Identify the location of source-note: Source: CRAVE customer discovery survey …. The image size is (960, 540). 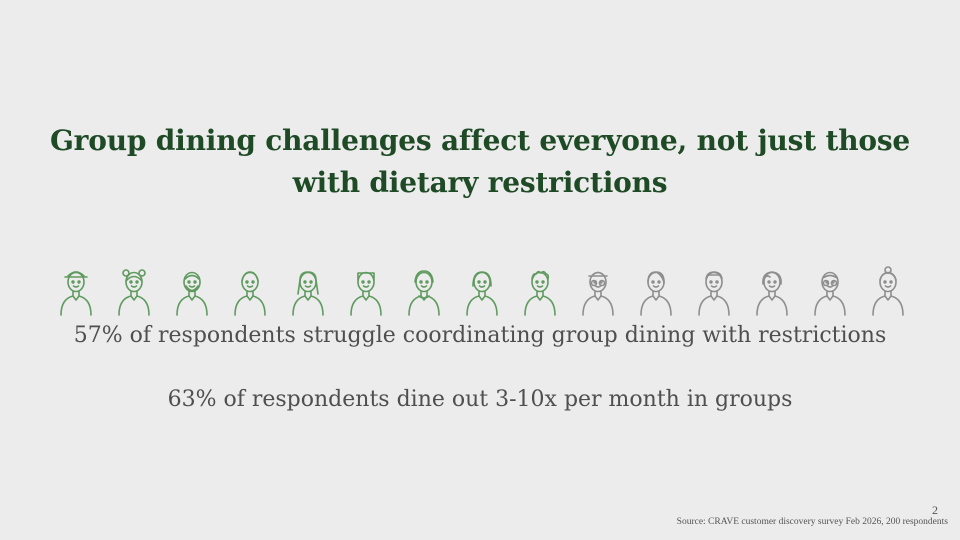
(812, 522).